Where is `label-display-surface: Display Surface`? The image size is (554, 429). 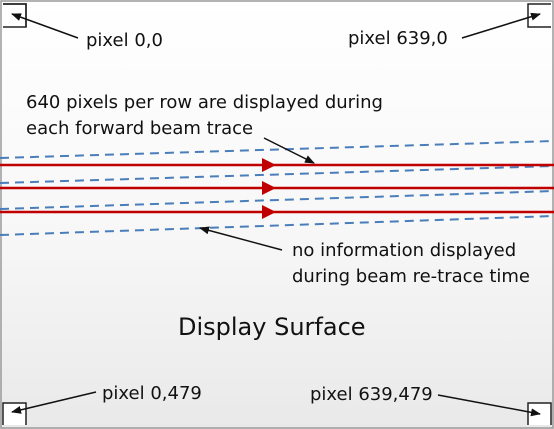 label-display-surface: Display Surface is located at coordinates (272, 327).